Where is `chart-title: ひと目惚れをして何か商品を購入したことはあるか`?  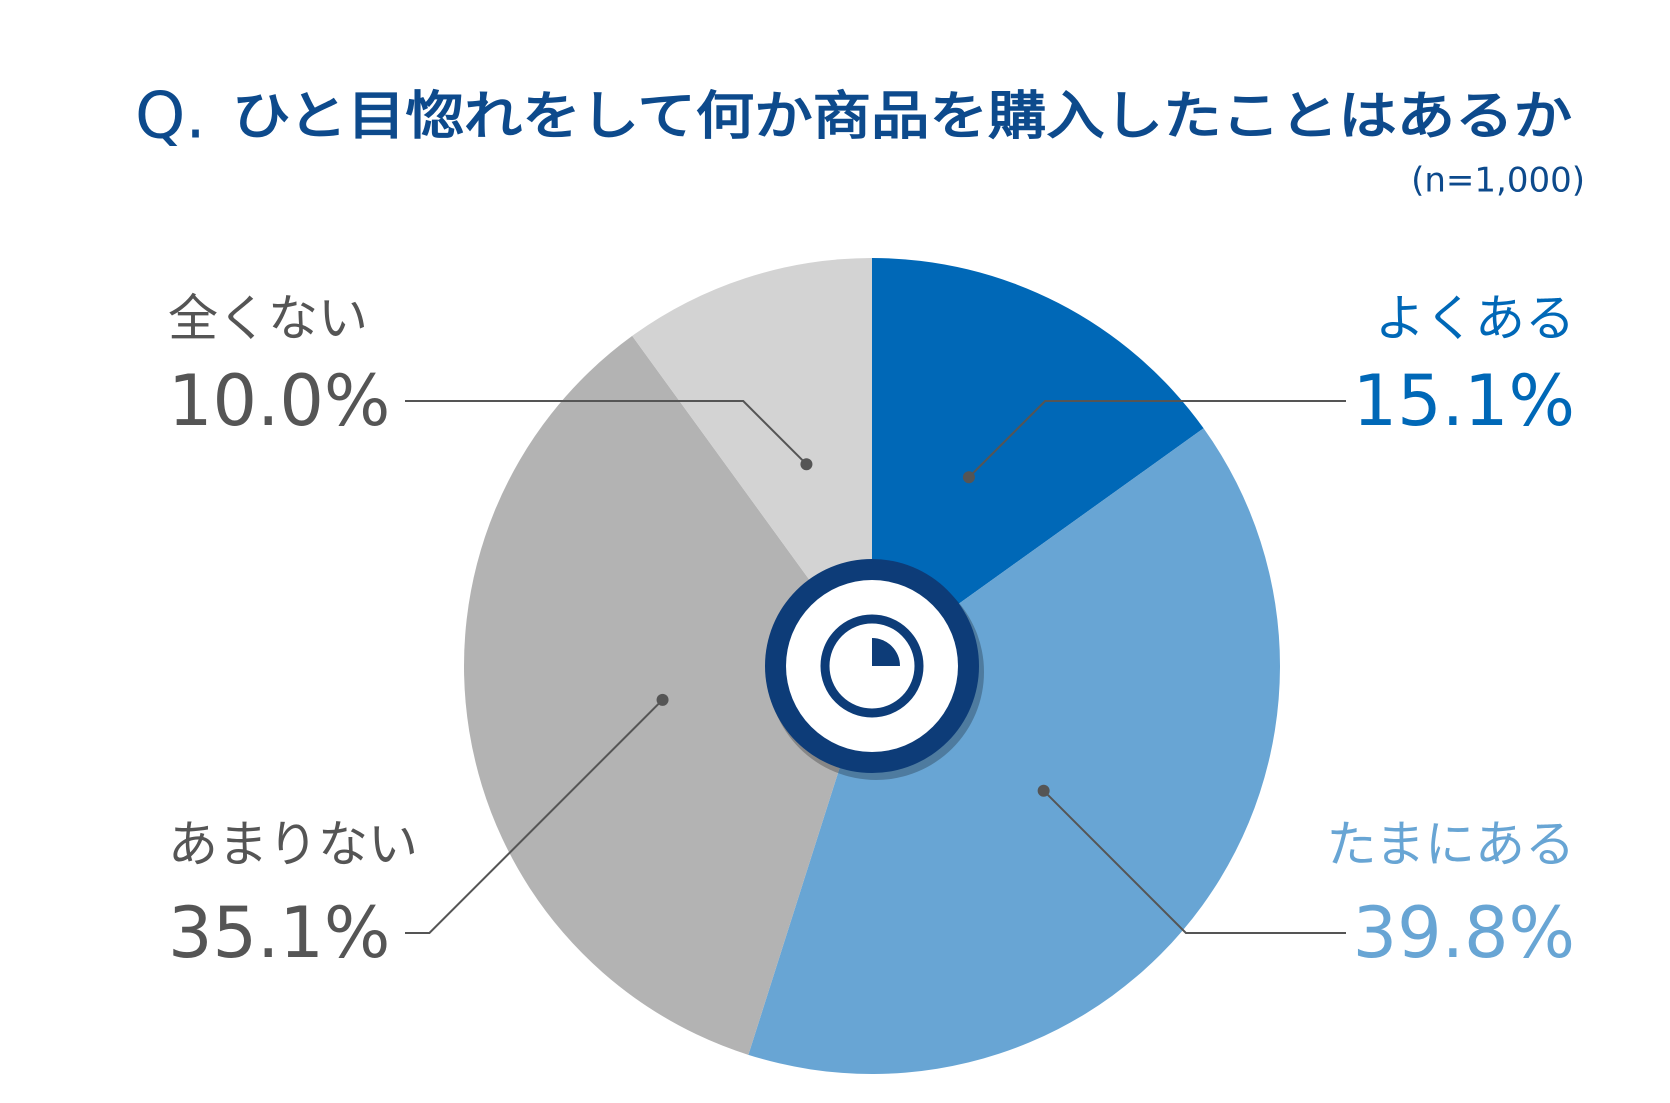
chart-title: ひと目惚れをして何か商品を購入したことはあるか is located at coordinates (902, 117).